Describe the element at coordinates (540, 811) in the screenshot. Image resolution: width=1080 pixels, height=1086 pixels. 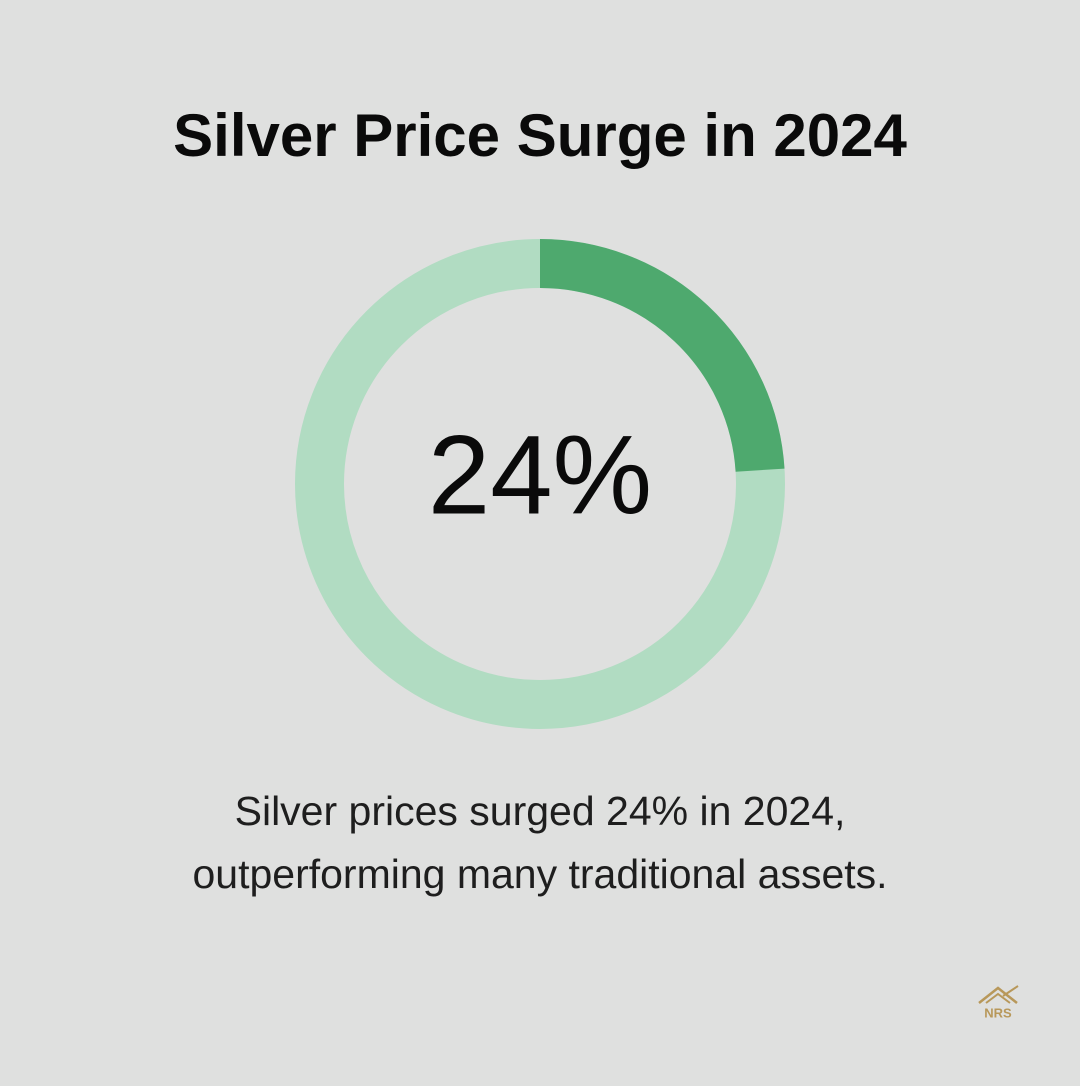
I see `description-line: Silver prices surged 24% in 2024,` at that location.